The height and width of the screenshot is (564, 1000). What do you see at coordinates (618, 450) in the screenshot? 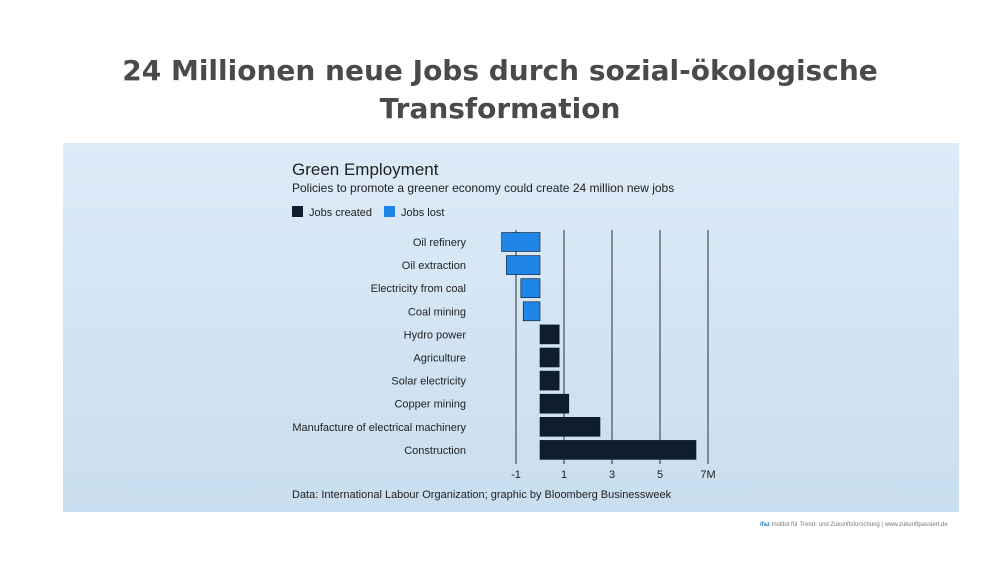
I see `bar-construction` at bounding box center [618, 450].